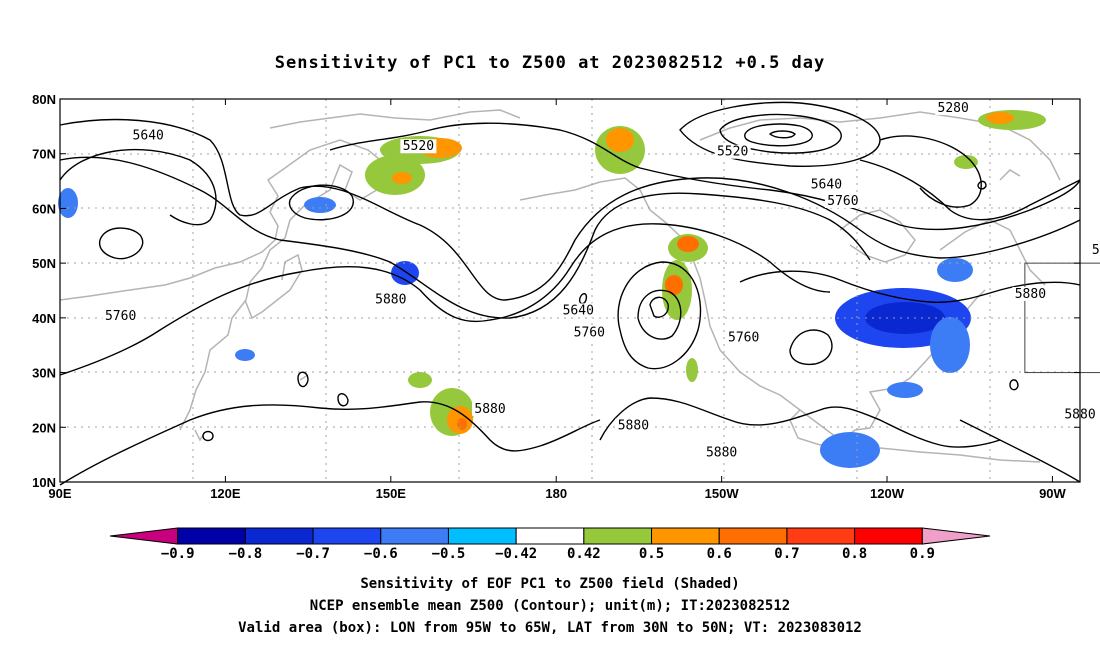 The height and width of the screenshot is (650, 1100). Describe the element at coordinates (692, 370) in the screenshot. I see `shade-positive-baja` at that location.